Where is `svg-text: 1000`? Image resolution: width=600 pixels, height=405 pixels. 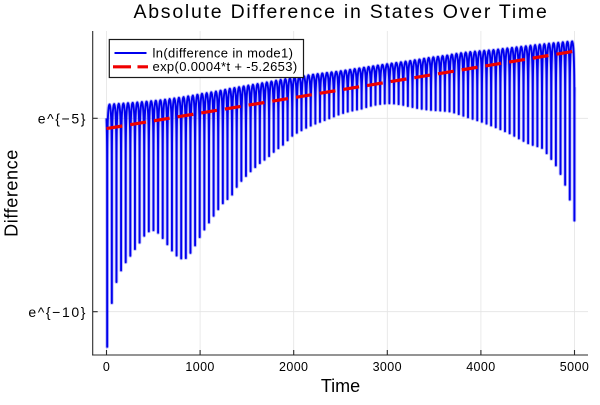 svg-text: 1000 is located at coordinates (199, 367).